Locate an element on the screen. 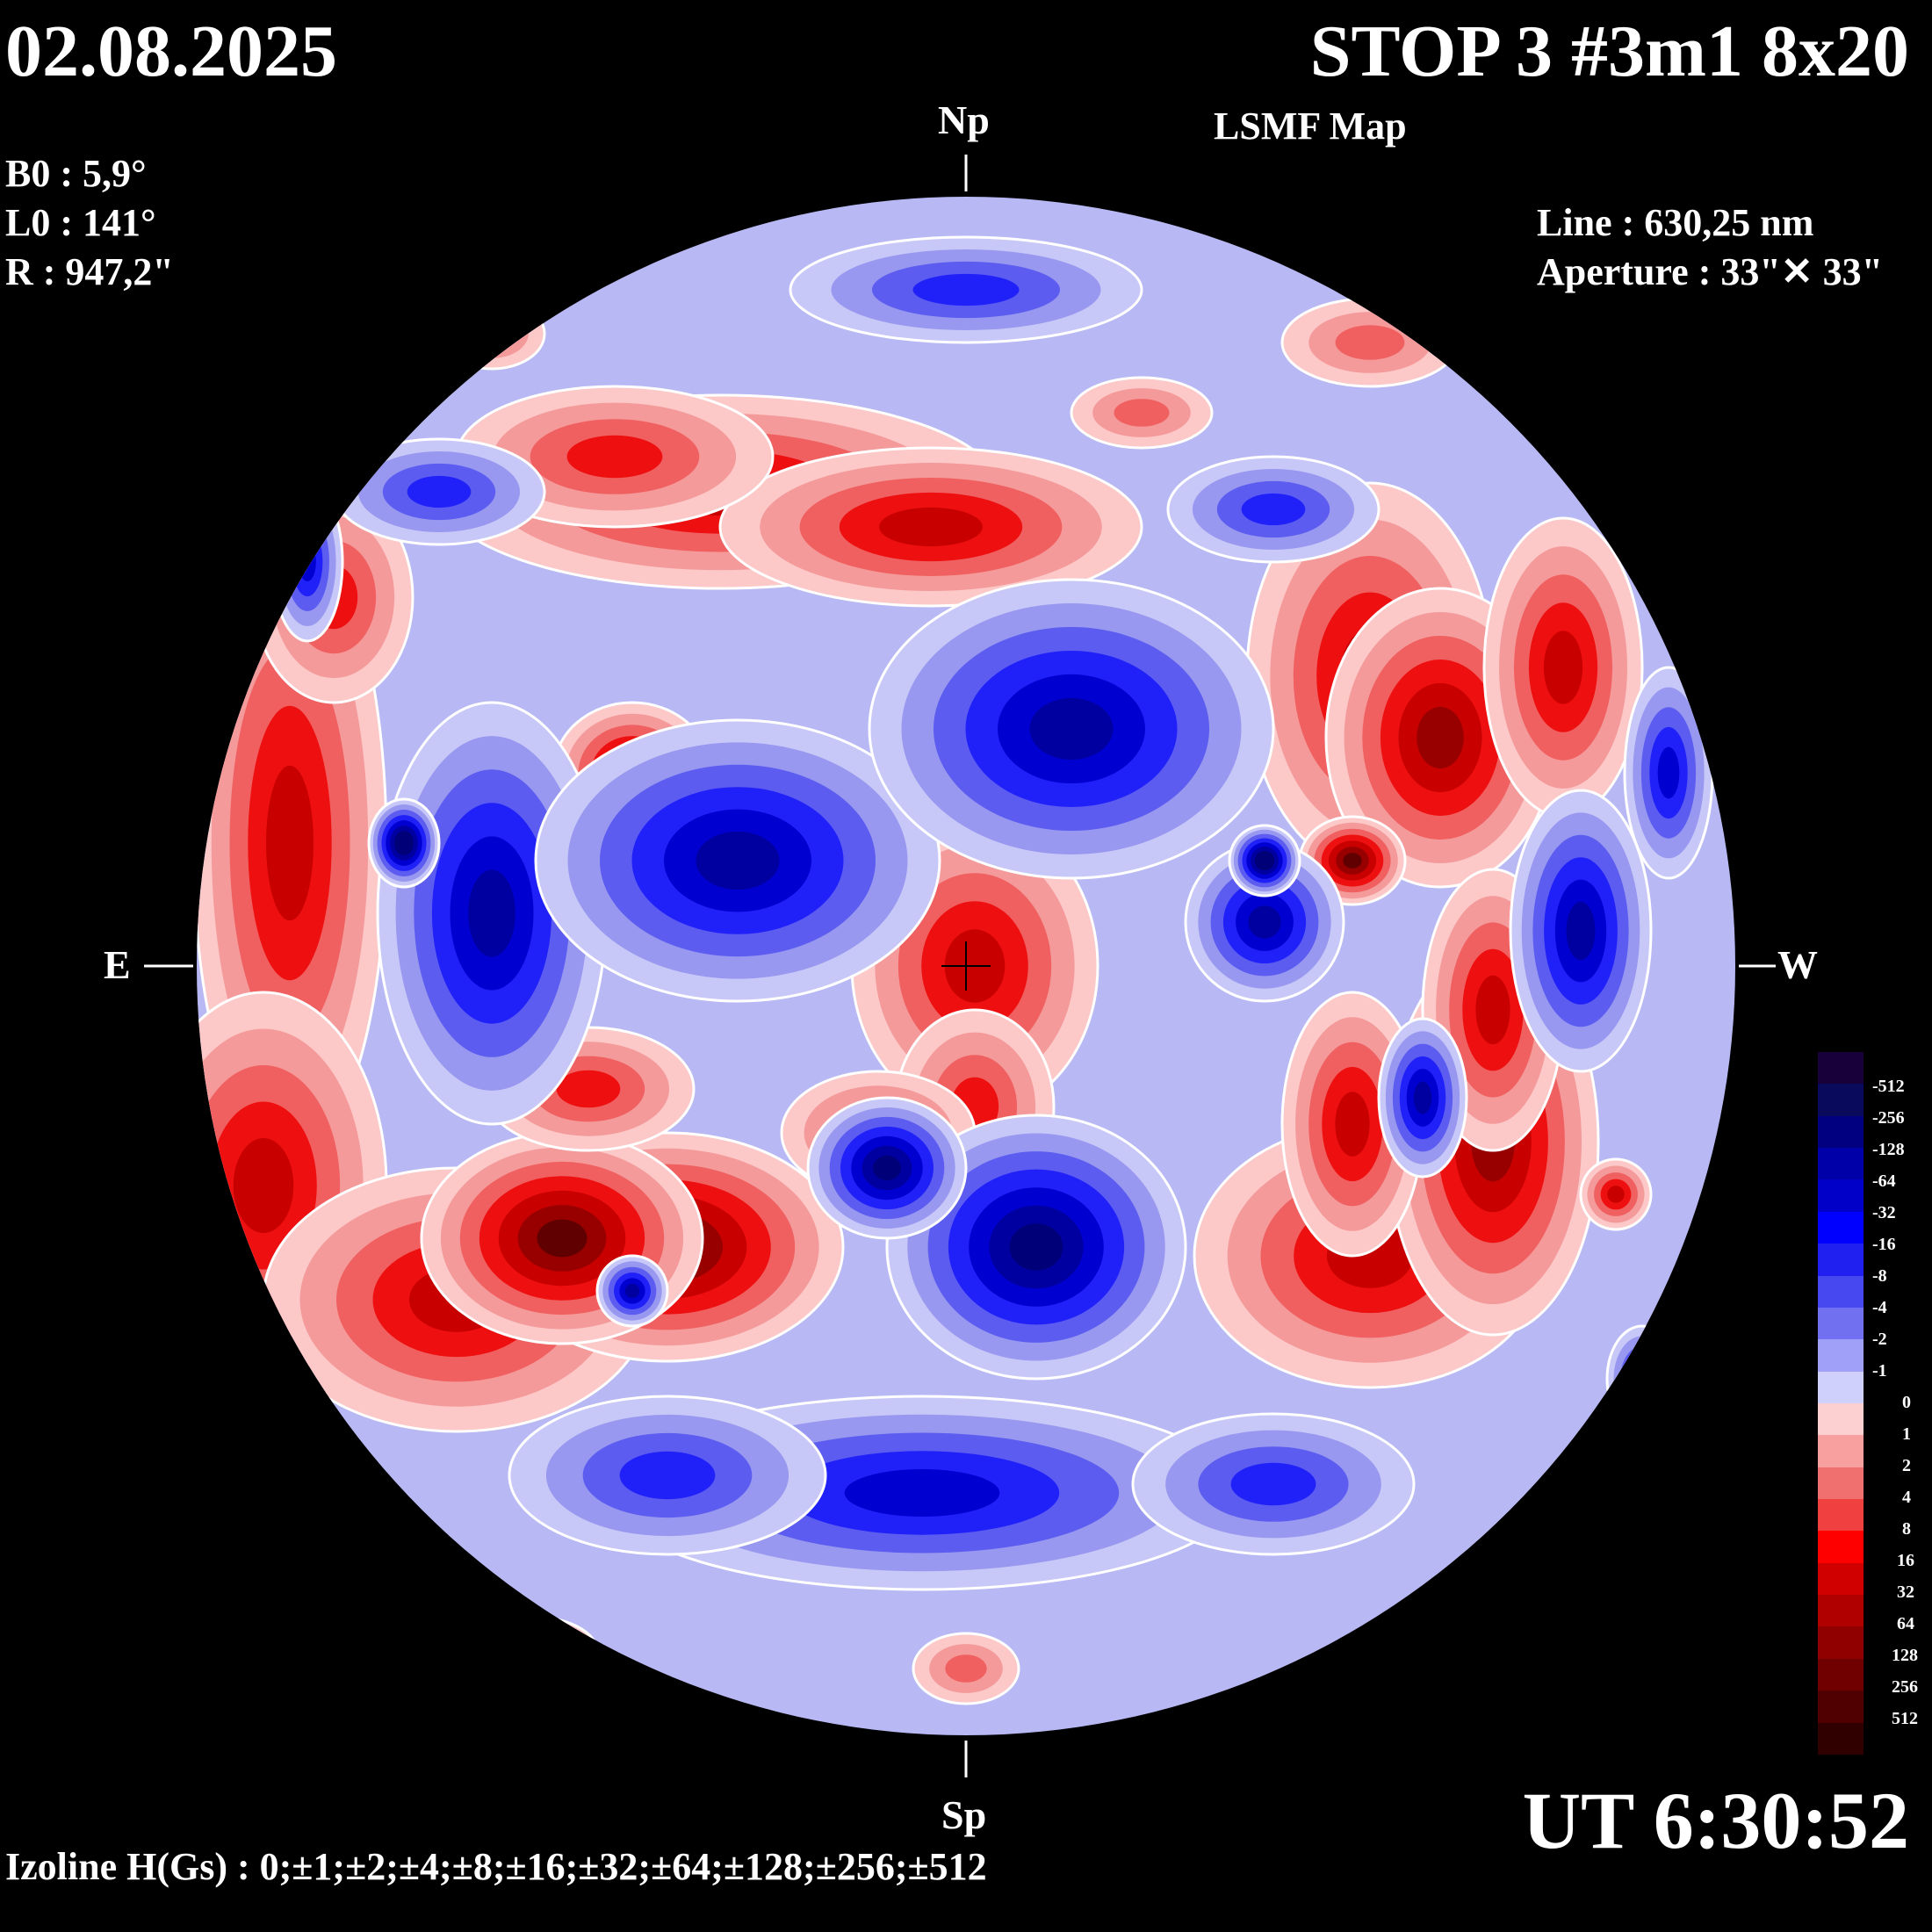 Image resolution: width=1932 pixels, height=1932 pixels. south-pole-label: Sp is located at coordinates (964, 1814).